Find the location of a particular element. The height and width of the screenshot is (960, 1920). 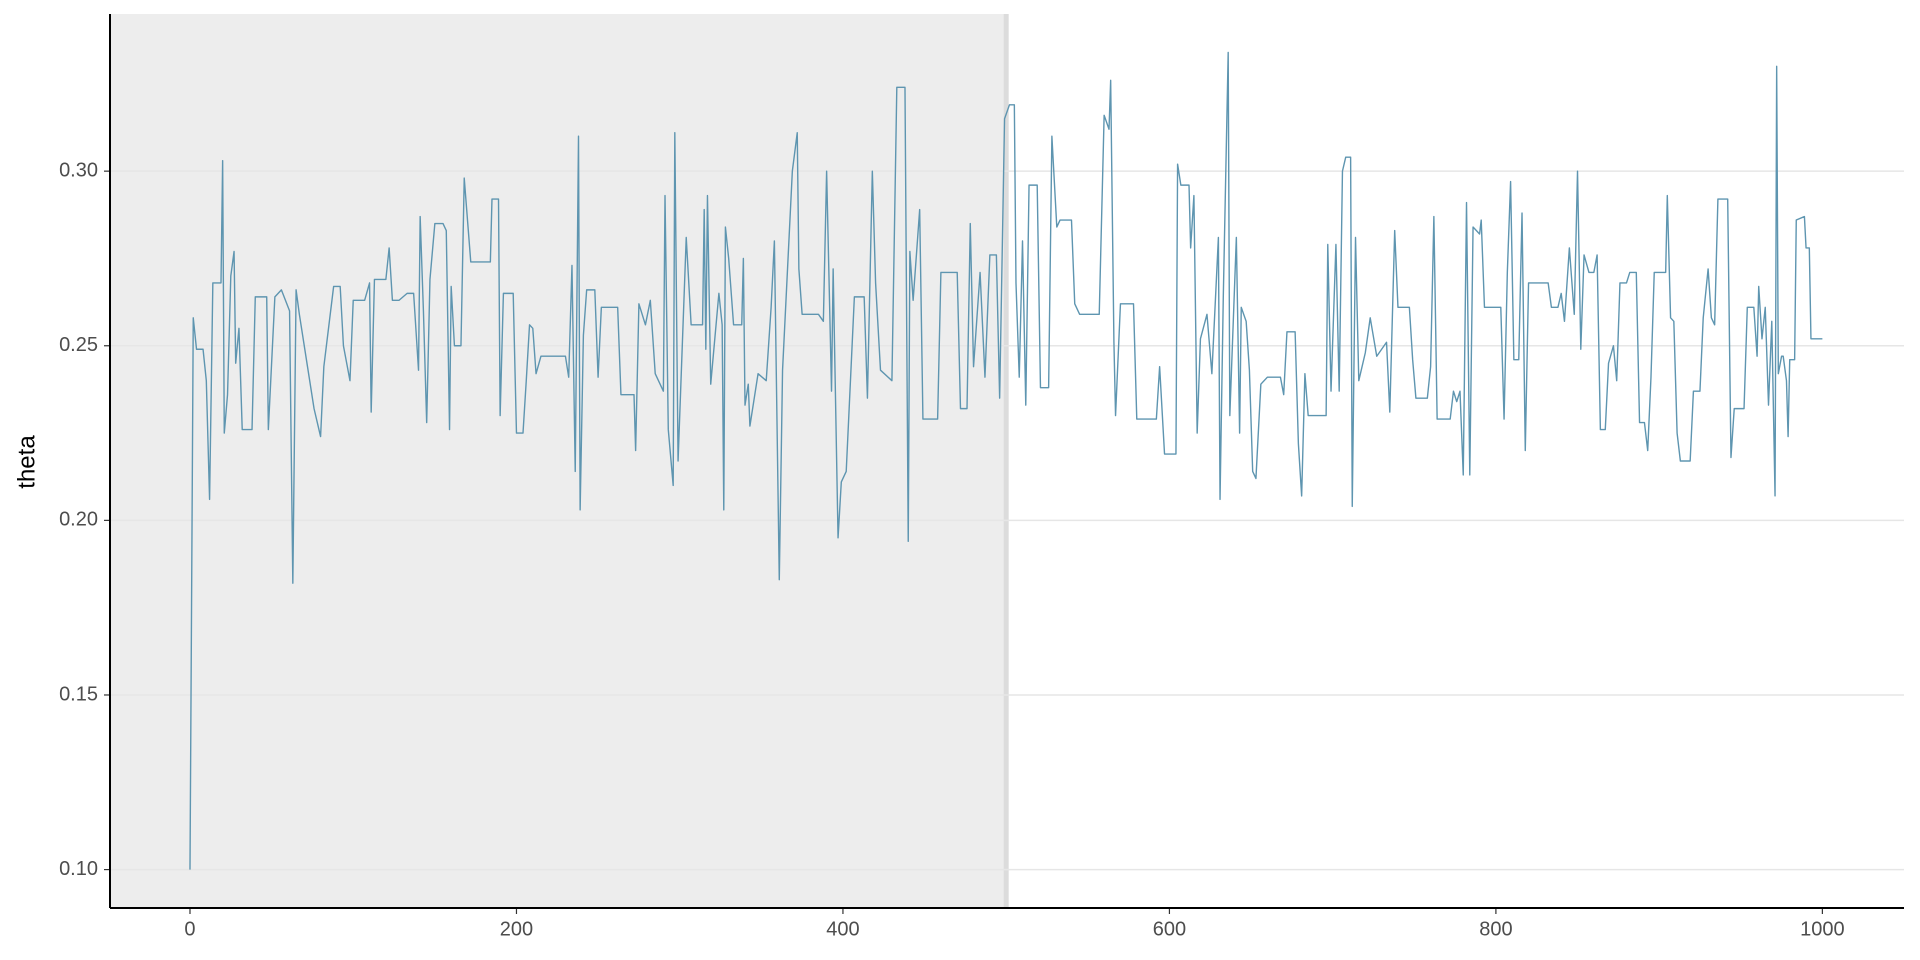

x-tick-label: 1000 is located at coordinates (1822, 929).